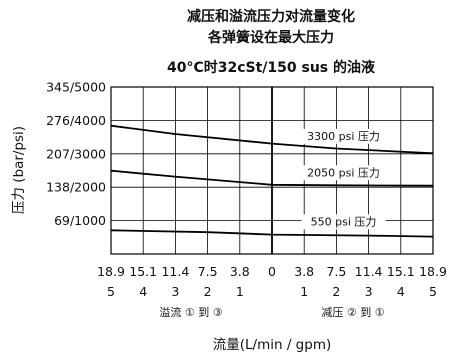  What do you see at coordinates (271, 67) in the screenshot?
I see `chart-subtitle: 40°C时32cSt/150 sus 的油液` at bounding box center [271, 67].